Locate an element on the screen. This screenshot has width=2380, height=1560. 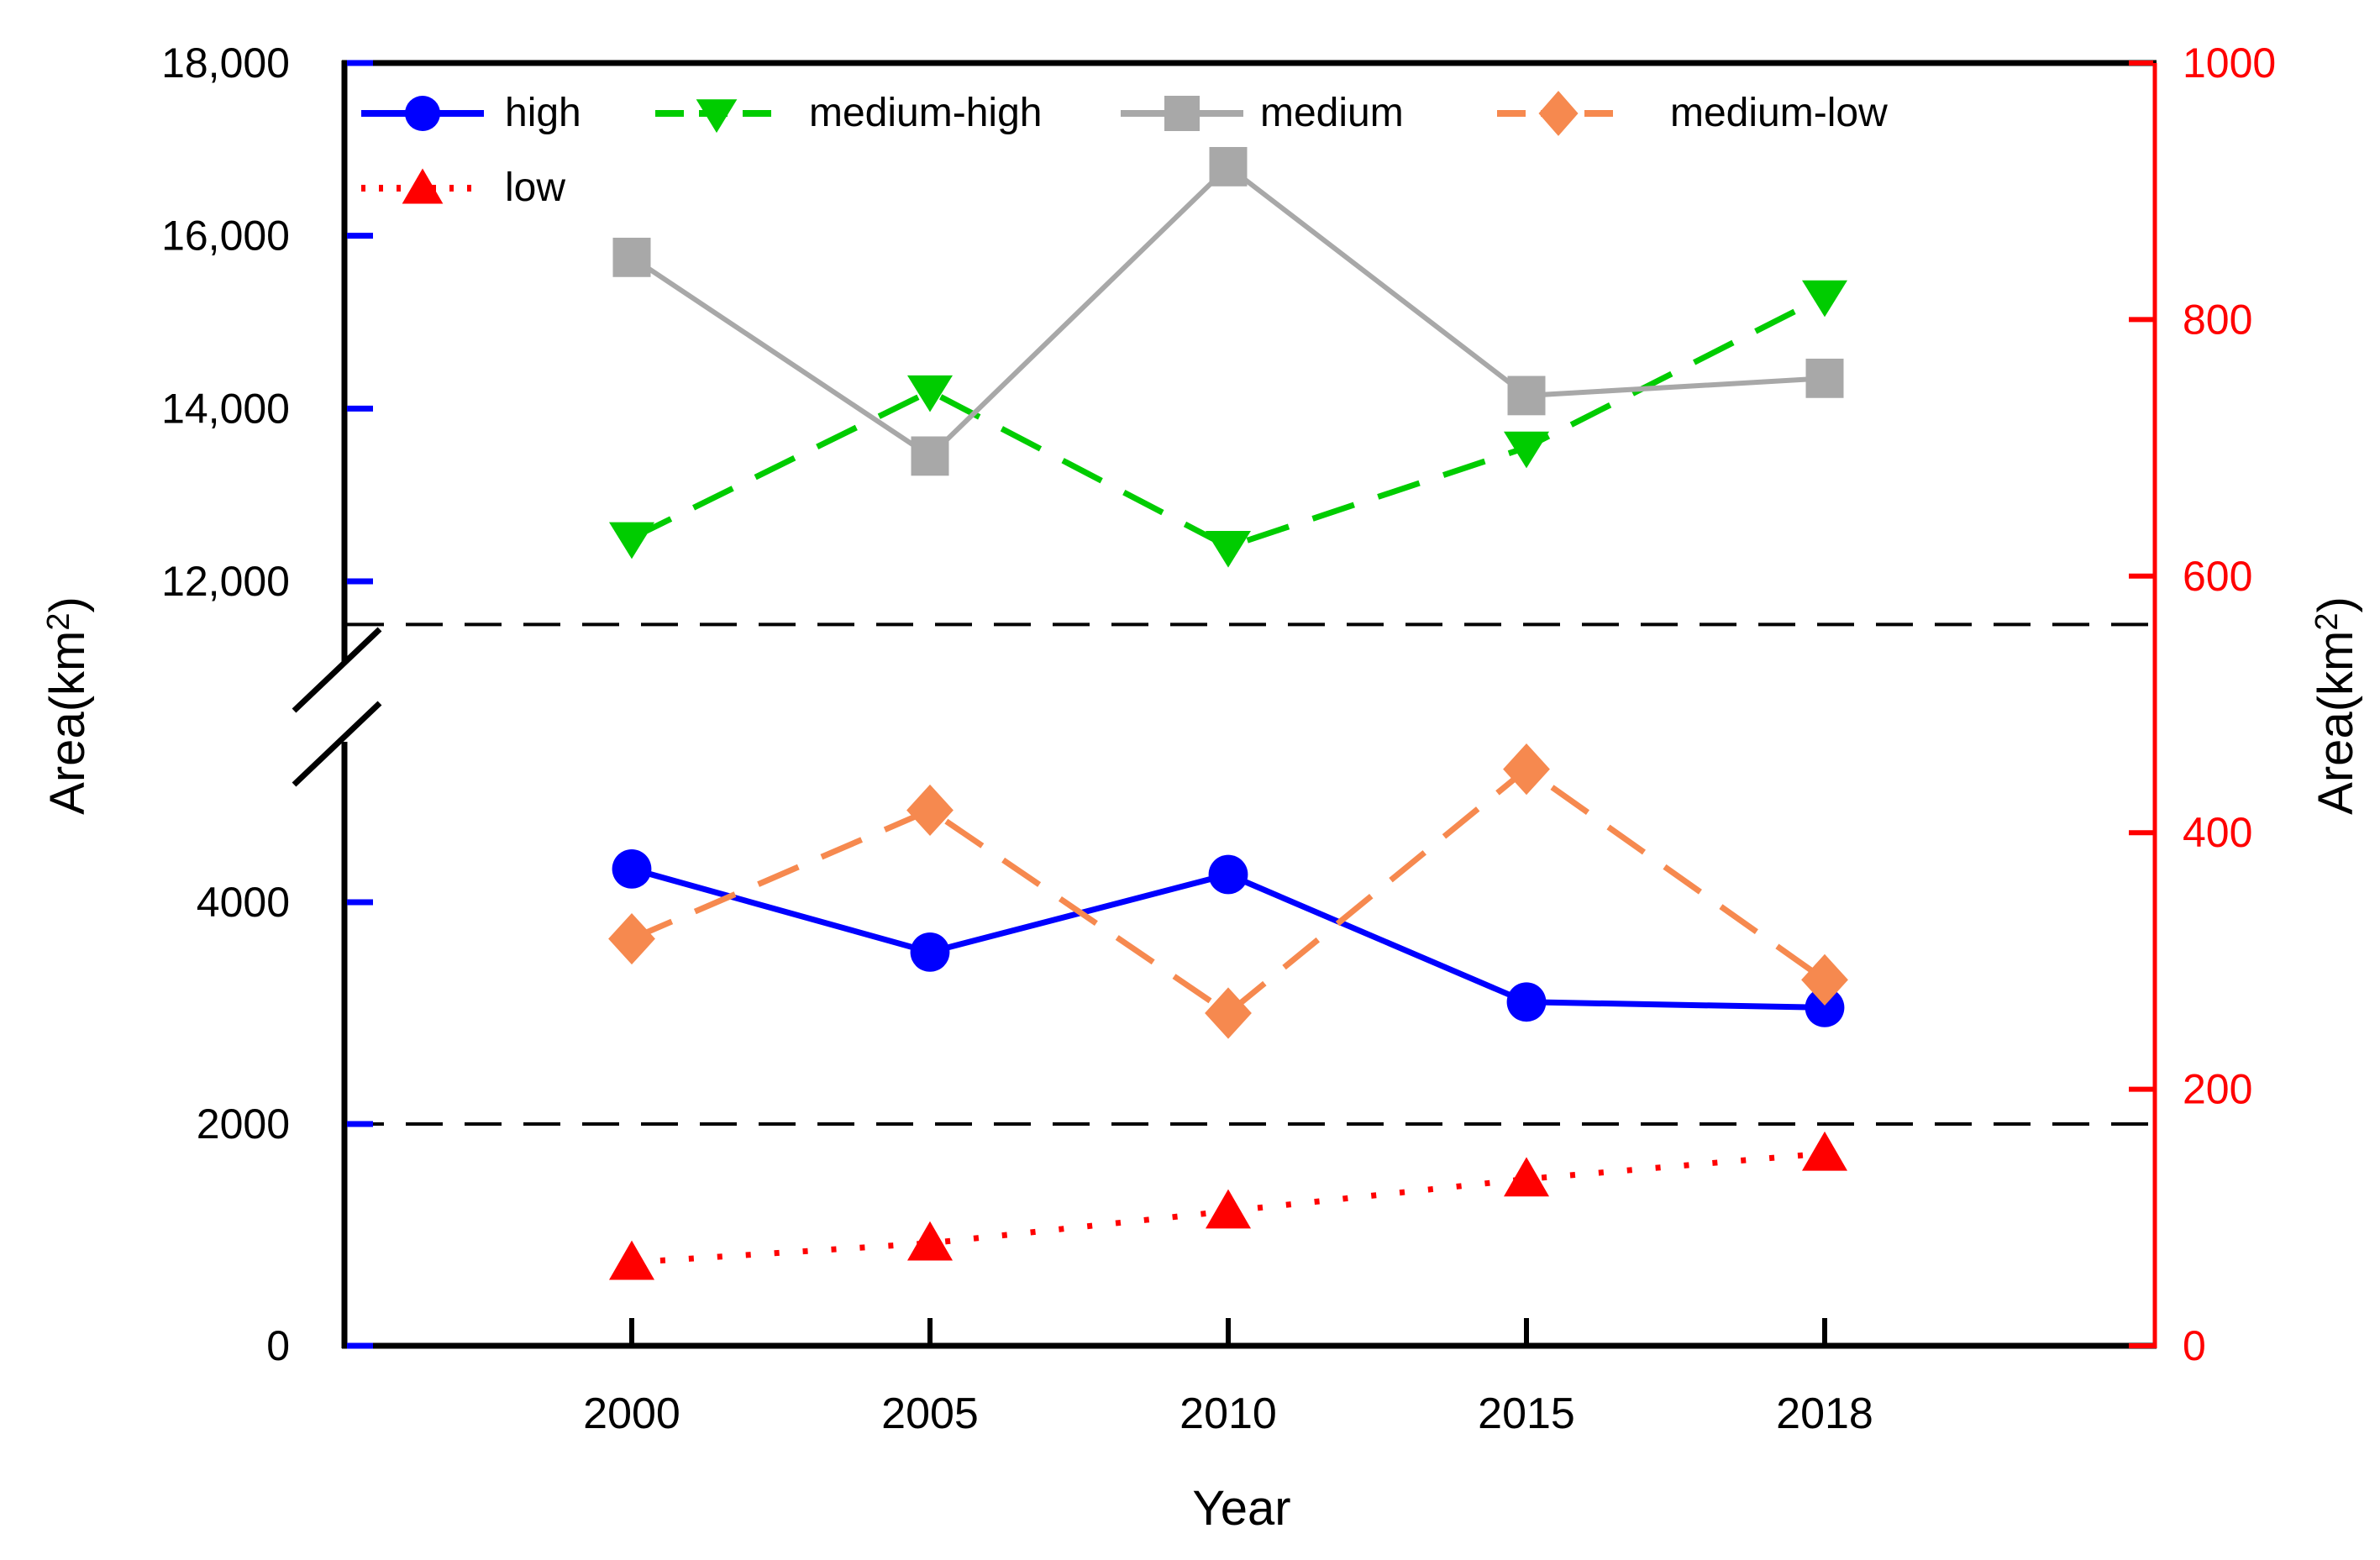
left-axis-title: Area(km2) is located at coordinates (67, 705).